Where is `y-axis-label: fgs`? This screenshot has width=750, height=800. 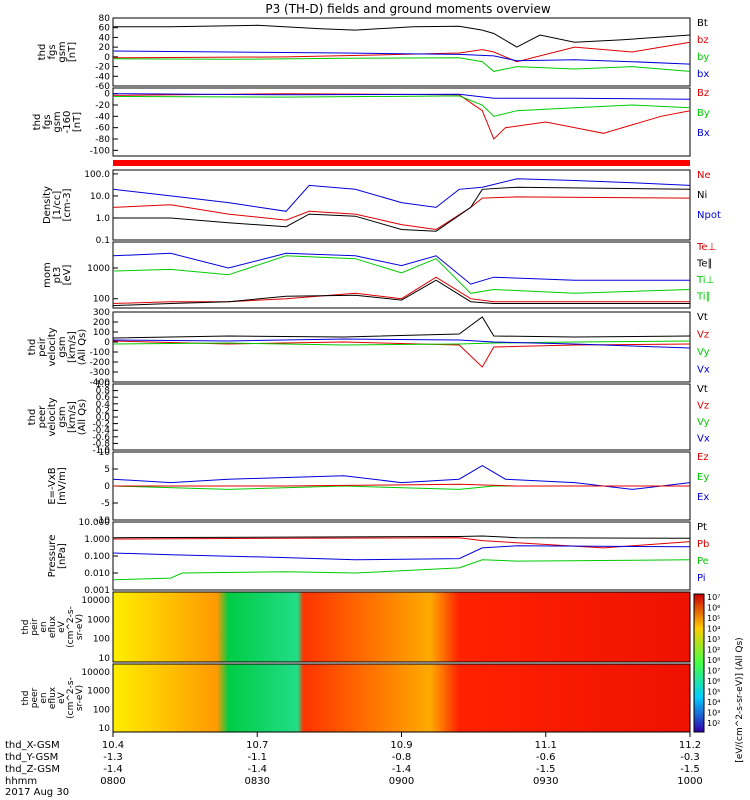 y-axis-label: fgs is located at coordinates (52, 51).